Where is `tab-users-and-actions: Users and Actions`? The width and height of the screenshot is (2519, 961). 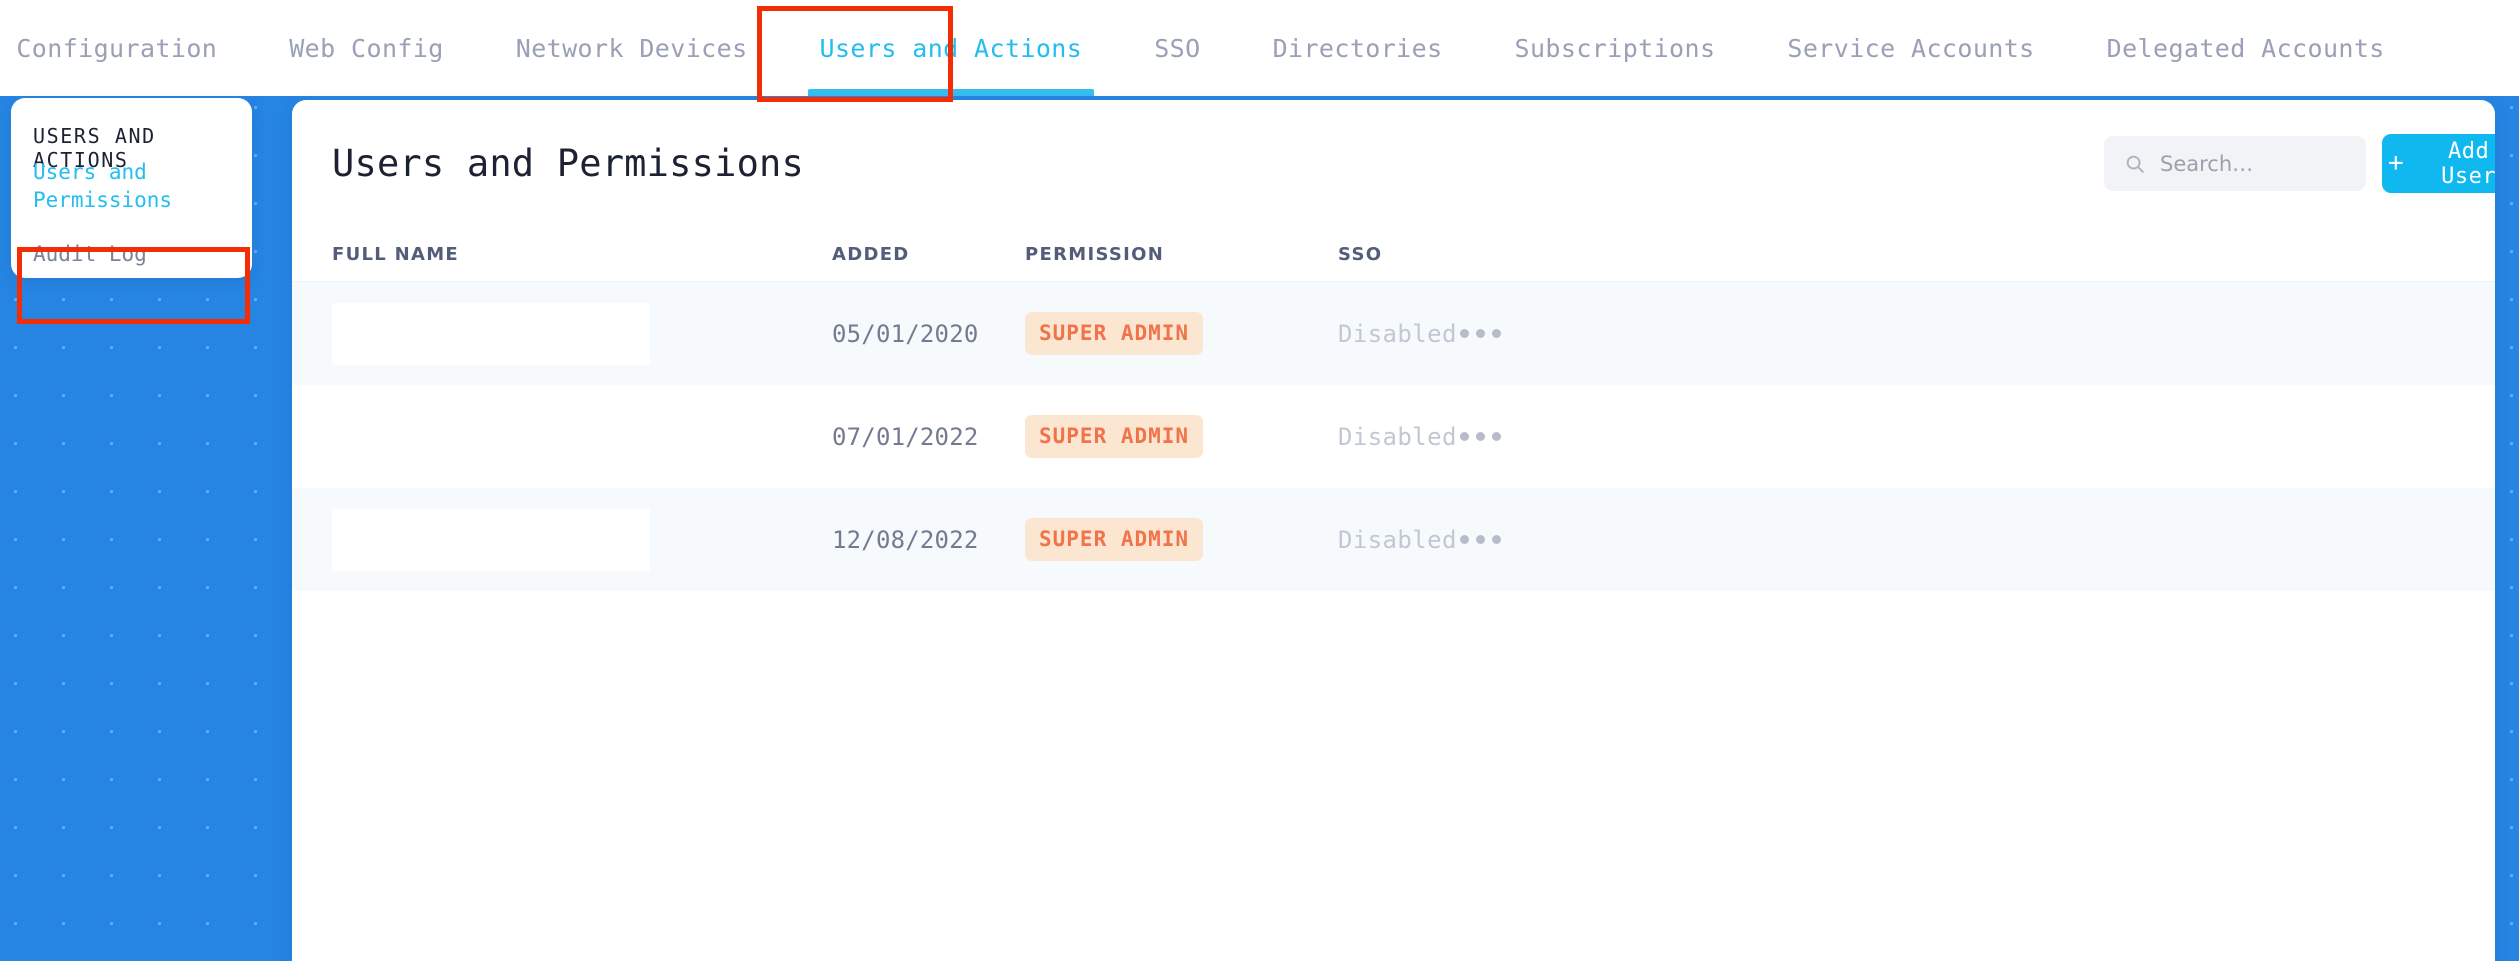 tab-users-and-actions: Users and Actions is located at coordinates (951, 48).